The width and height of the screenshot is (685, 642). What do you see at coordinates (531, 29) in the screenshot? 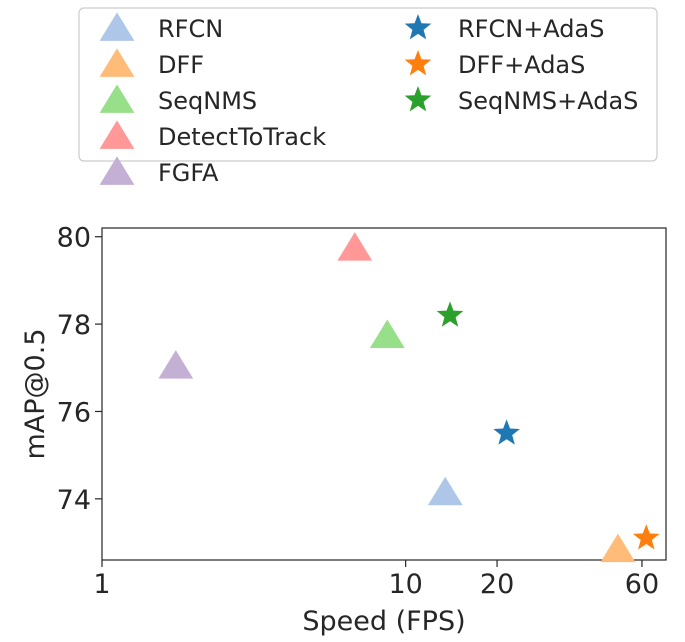
I see `legend-label-rfcn-adas: RFCN+AdaS` at bounding box center [531, 29].